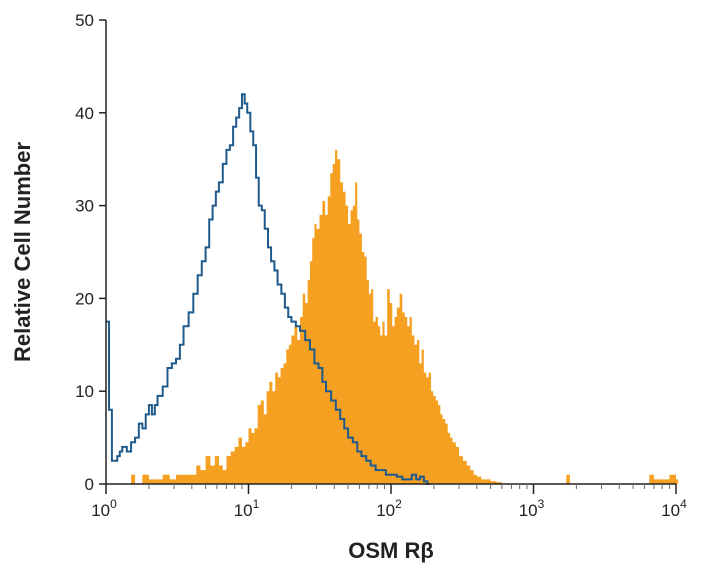 This screenshot has width=703, height=579. Describe the element at coordinates (84, 298) in the screenshot. I see `y-tick-label: 20` at that location.